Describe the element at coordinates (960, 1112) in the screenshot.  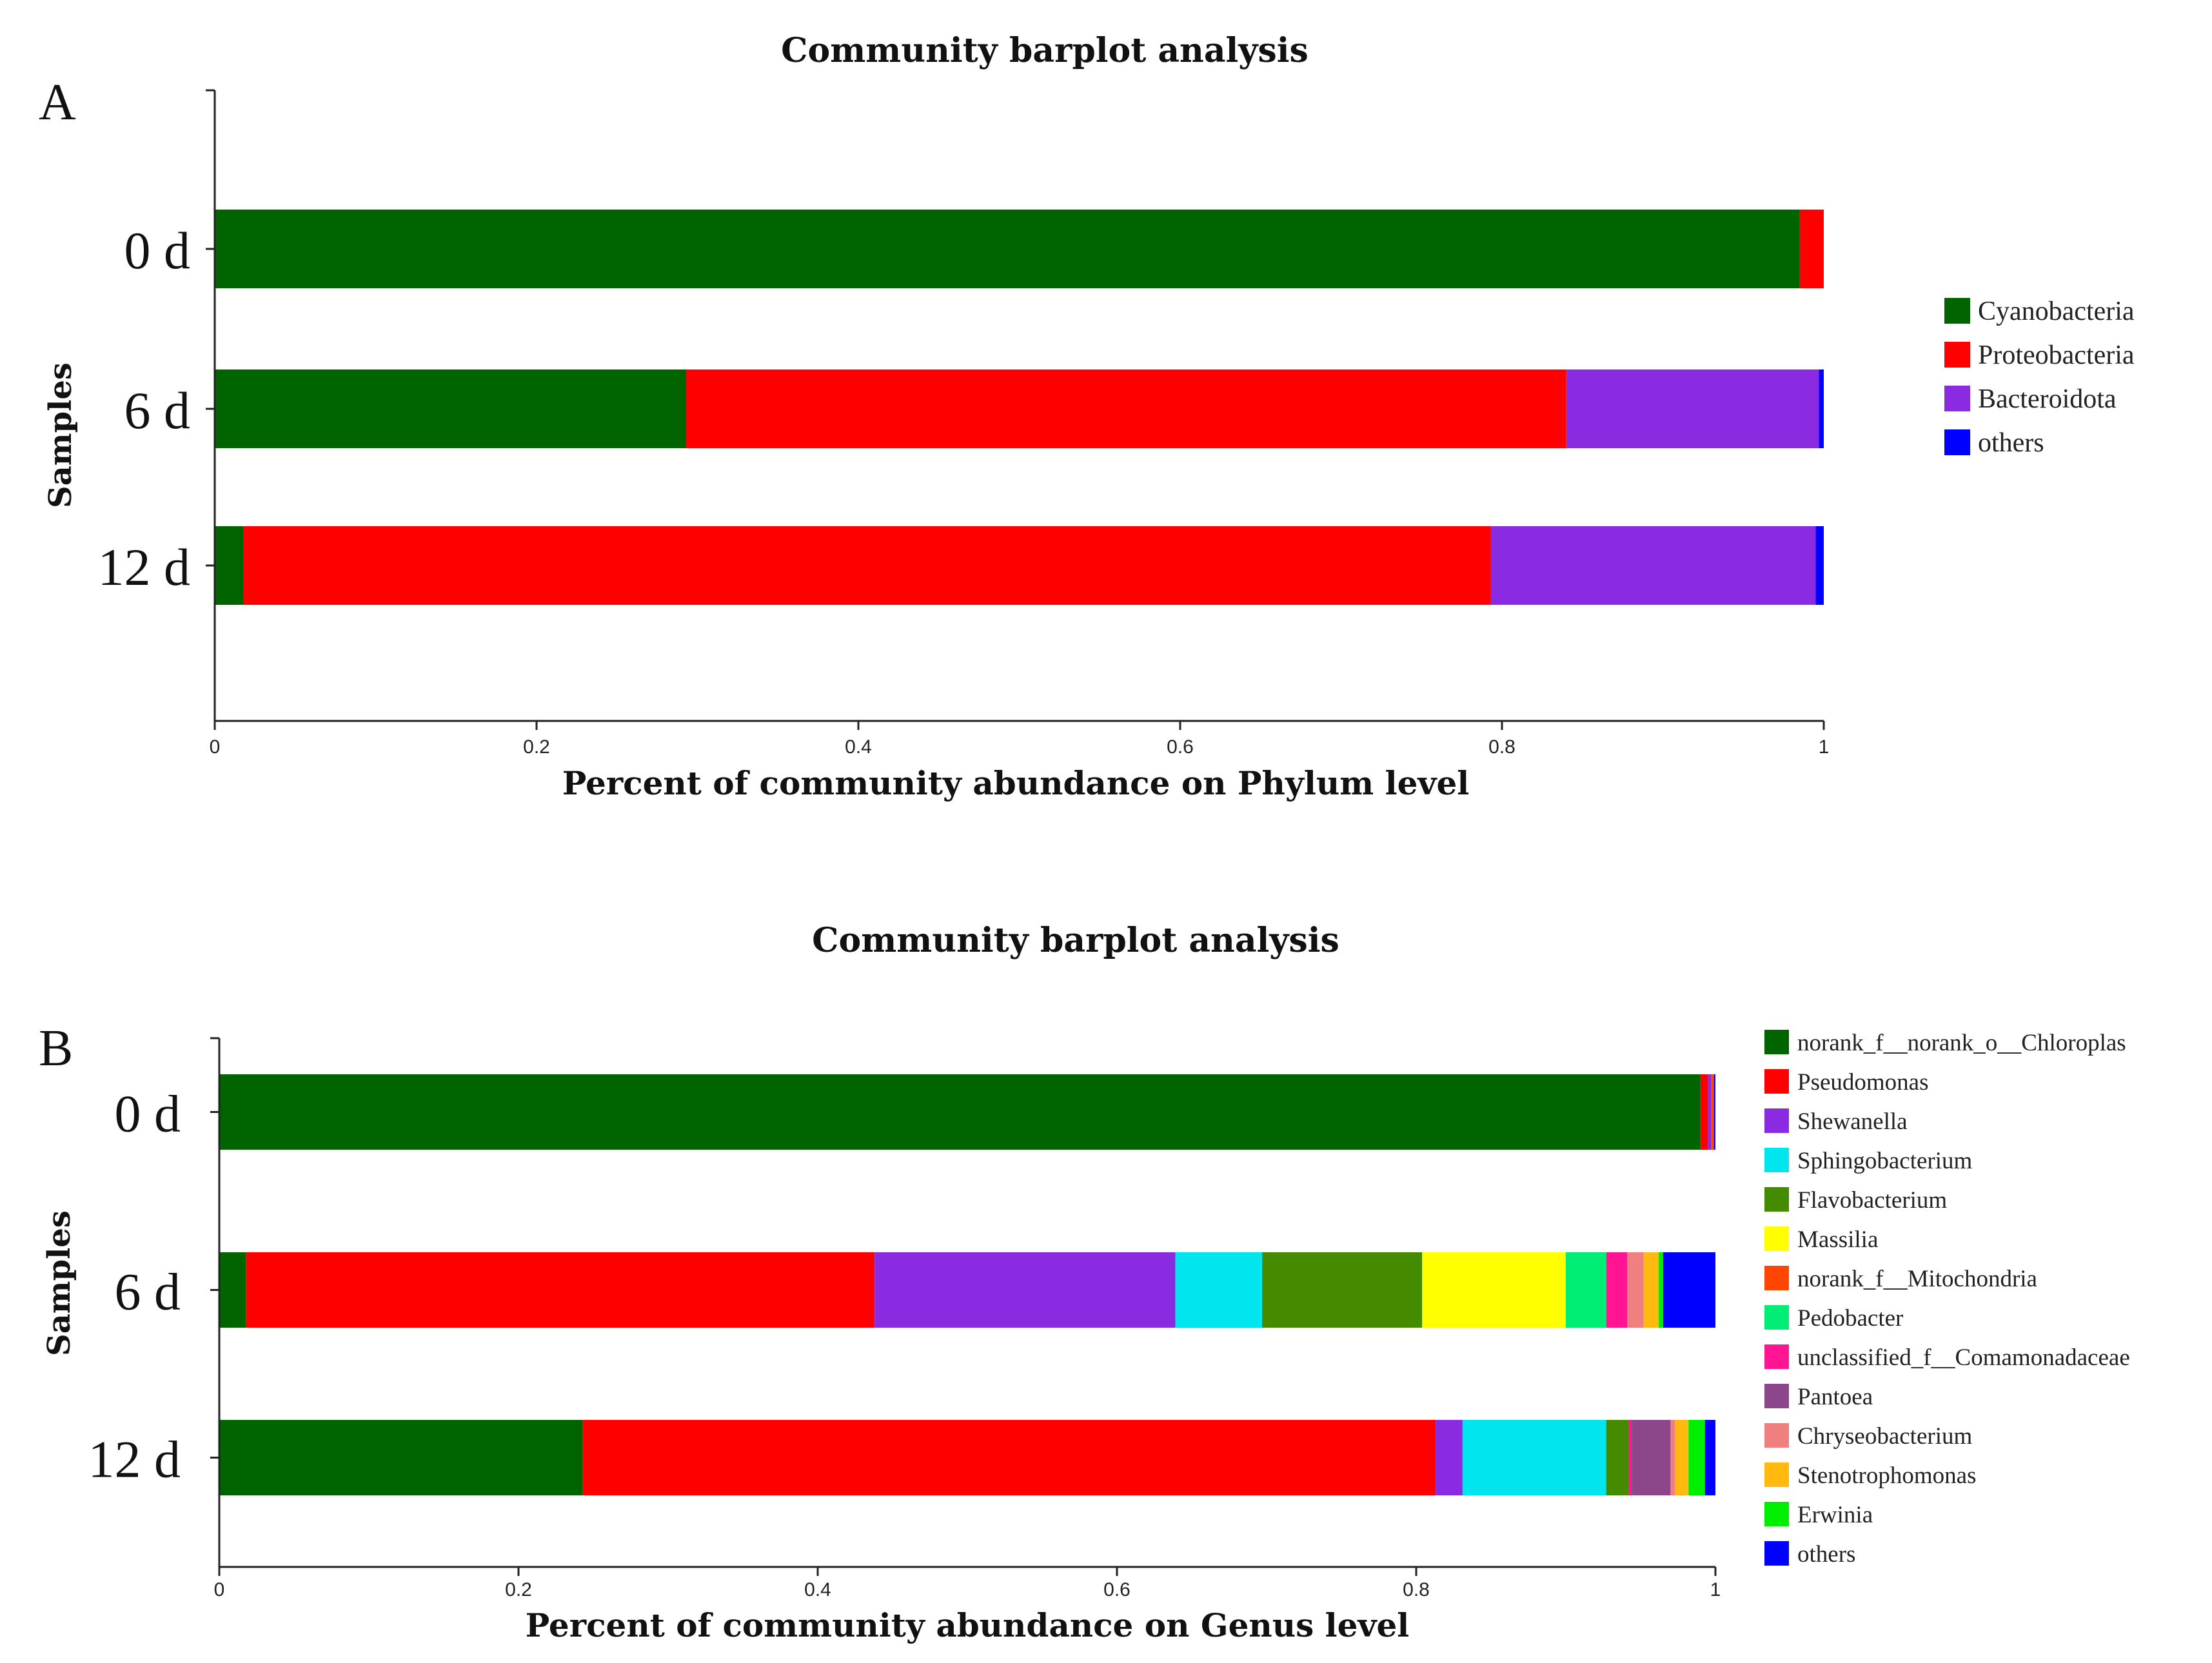
I see `panel-b-bar-0-d-norank-f-norank-o-chloroplas` at that location.